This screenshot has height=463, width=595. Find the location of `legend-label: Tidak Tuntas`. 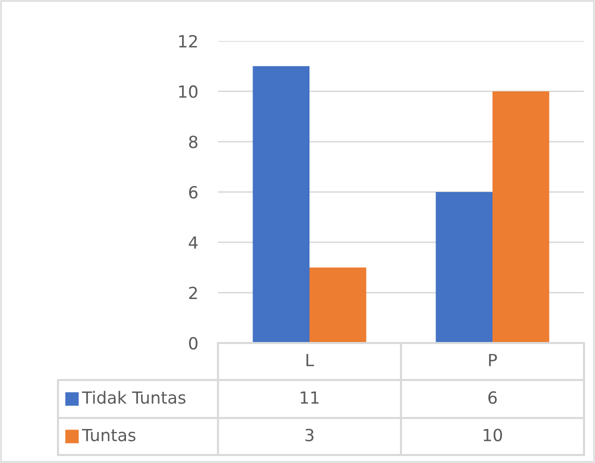

legend-label: Tidak Tuntas is located at coordinates (134, 397).